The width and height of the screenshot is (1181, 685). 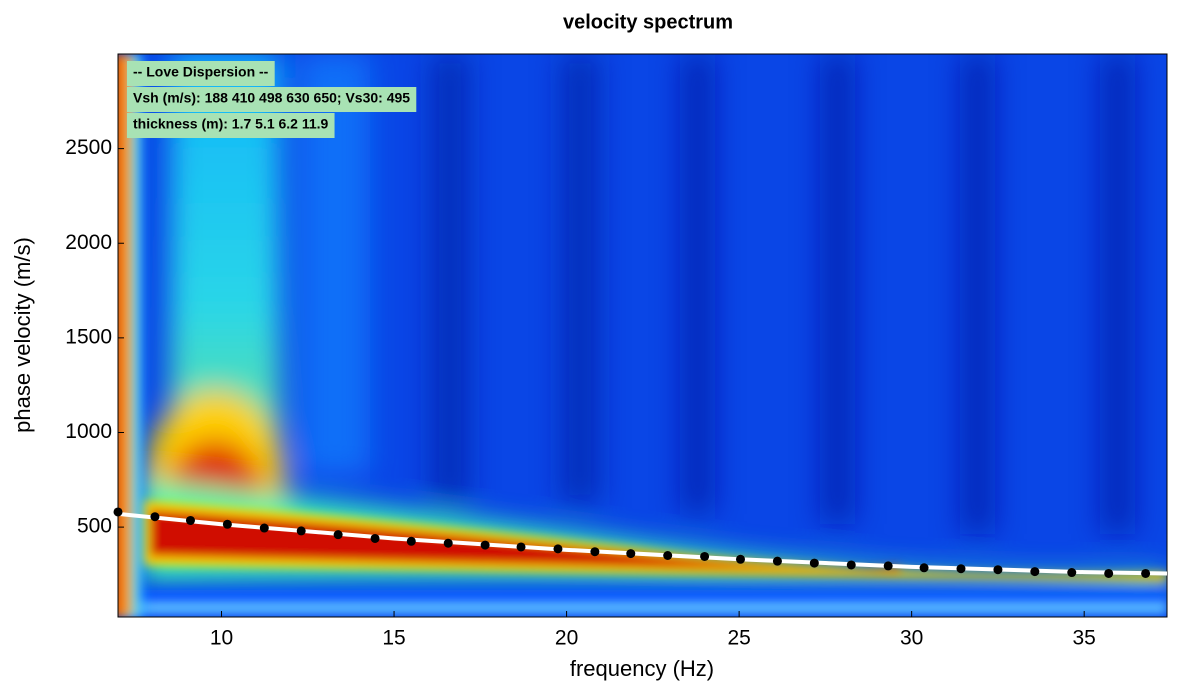 What do you see at coordinates (88, 336) in the screenshot?
I see `y-tick-label: 1500` at bounding box center [88, 336].